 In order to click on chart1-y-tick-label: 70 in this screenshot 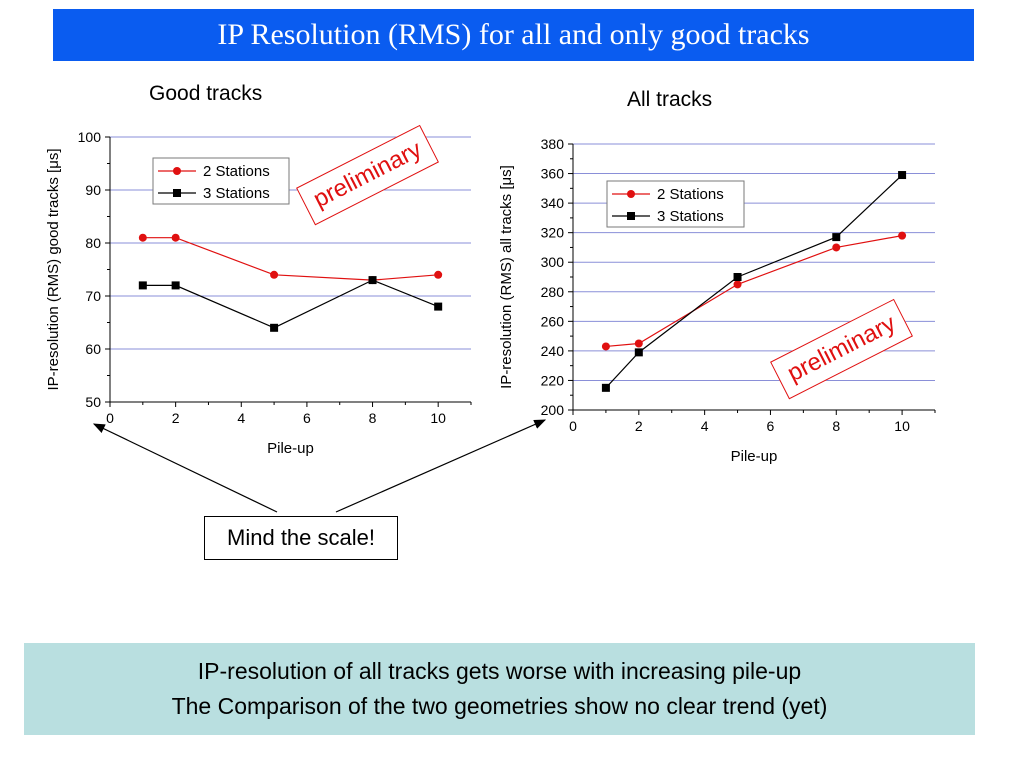, I will do `click(93, 296)`.